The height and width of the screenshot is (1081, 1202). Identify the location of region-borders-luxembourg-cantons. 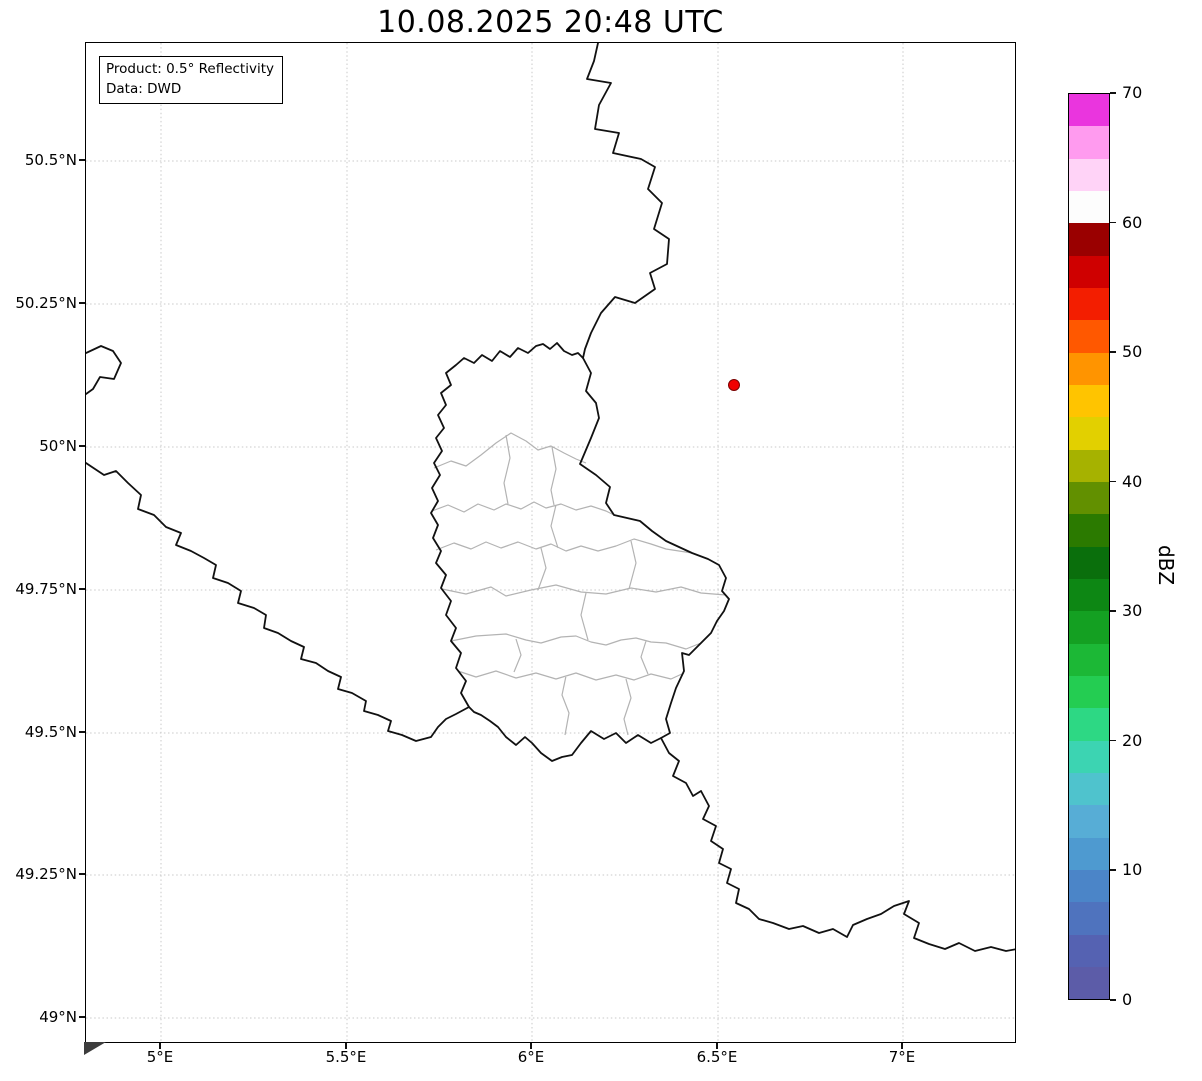
(579, 584).